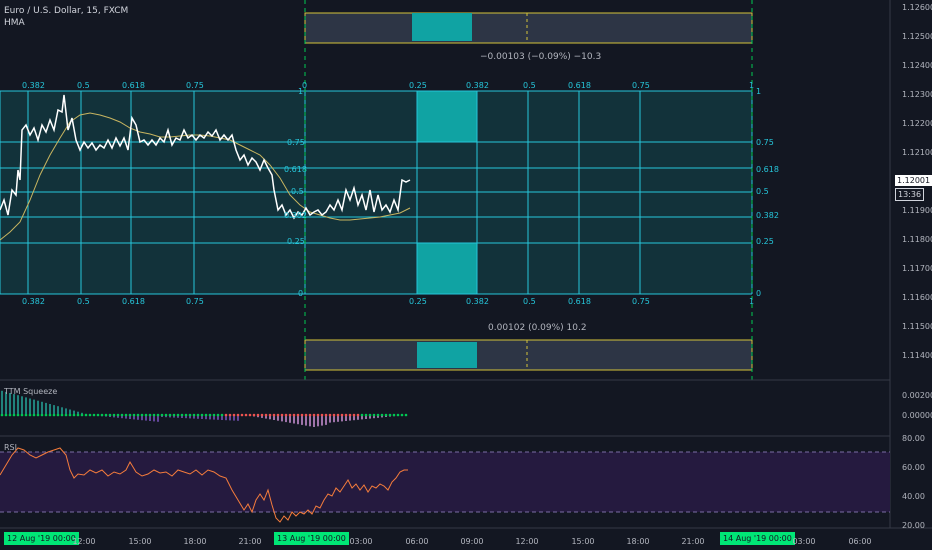 Image resolution: width=932 pixels, height=550 pixels. What do you see at coordinates (477, 301) in the screenshot?
I see `fib-right-bottom-label: 0.382` at bounding box center [477, 301].